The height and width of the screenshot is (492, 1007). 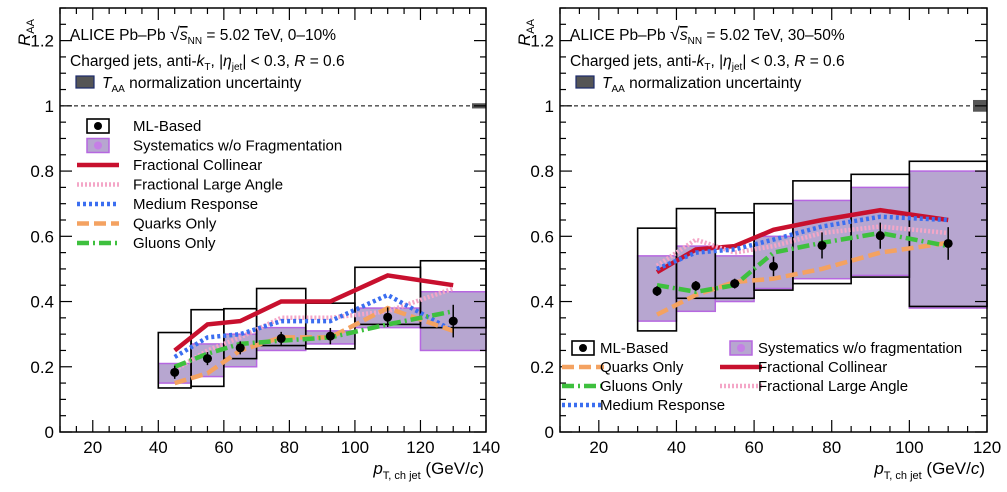 I want to click on title-line-1: ALICE Pb–Pb √sNN = 5.02 TeV, 30–50%, so click(x=707, y=35).